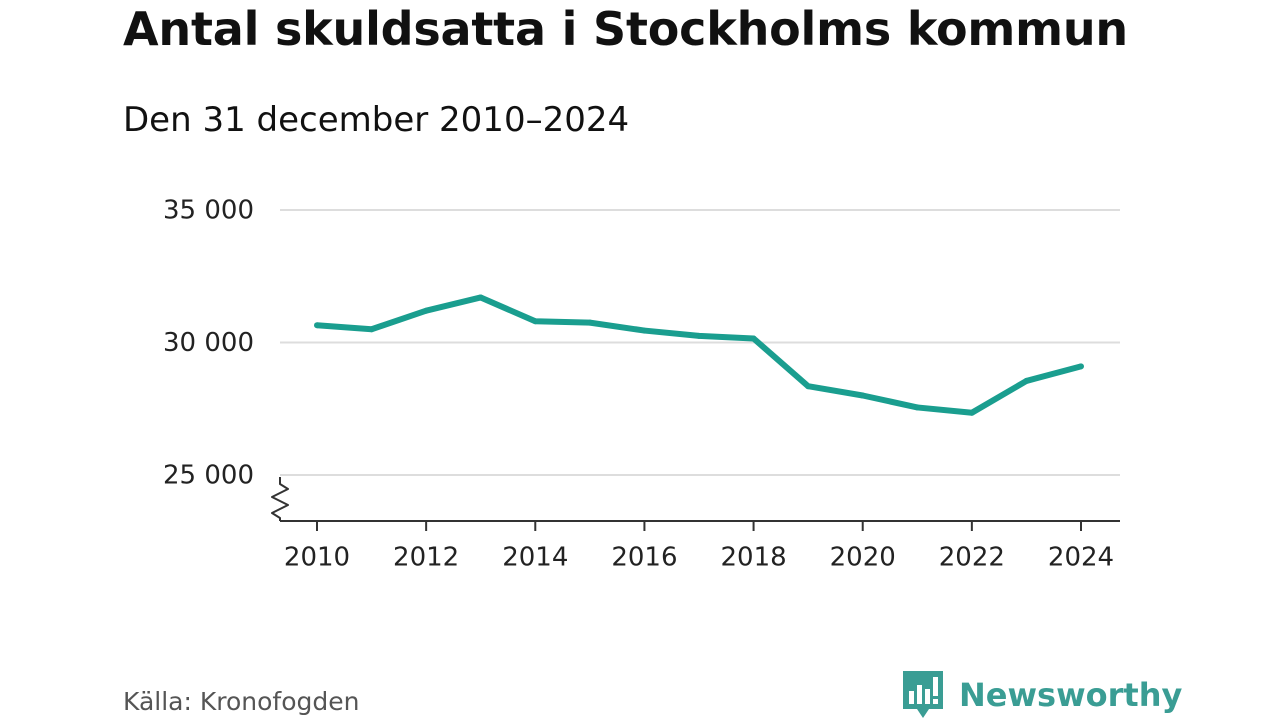  Describe the element at coordinates (1081, 558) in the screenshot. I see `x-tick-label: 2024` at that location.